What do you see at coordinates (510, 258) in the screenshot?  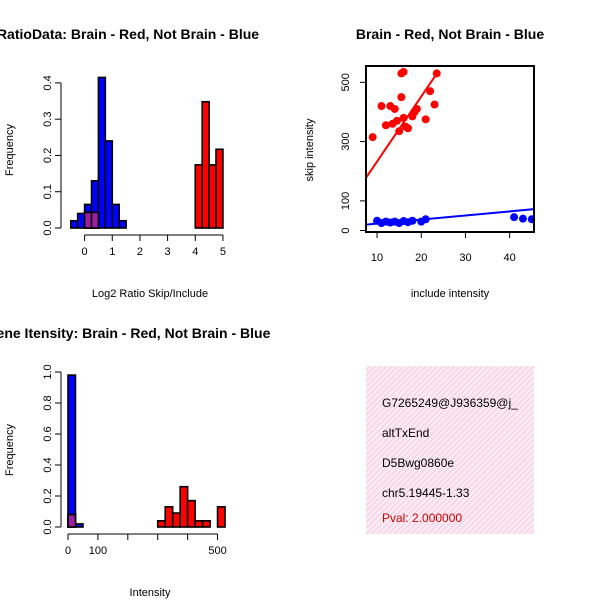 I see `scatter-x-tick-label: 40` at bounding box center [510, 258].